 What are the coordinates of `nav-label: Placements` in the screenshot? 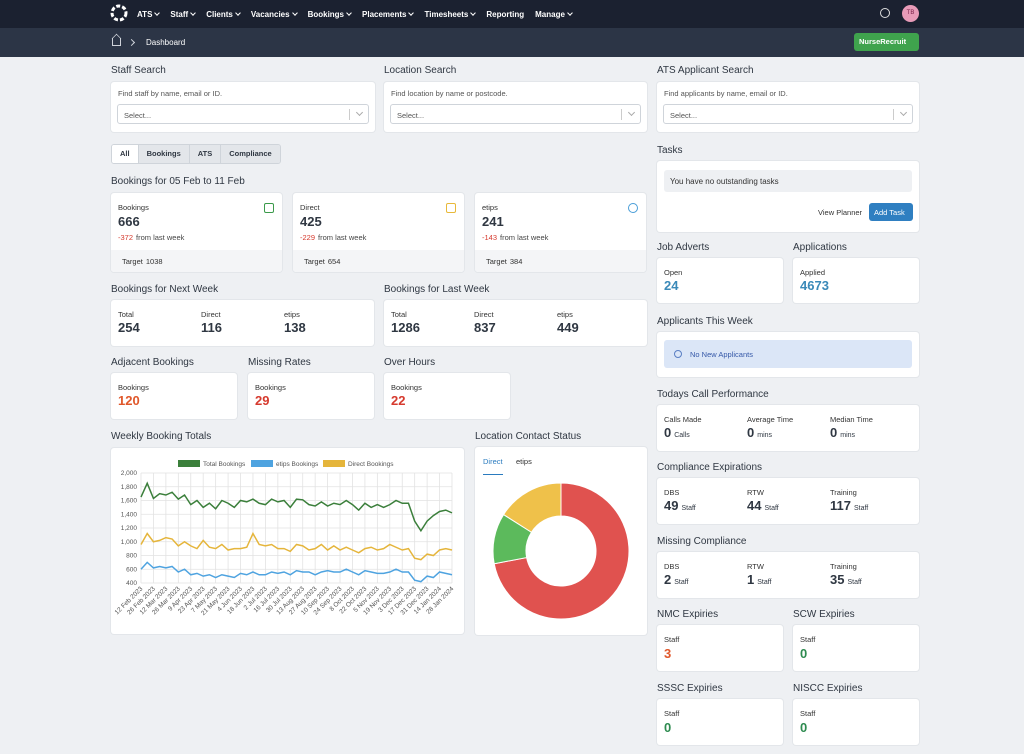 It's located at (384, 14).